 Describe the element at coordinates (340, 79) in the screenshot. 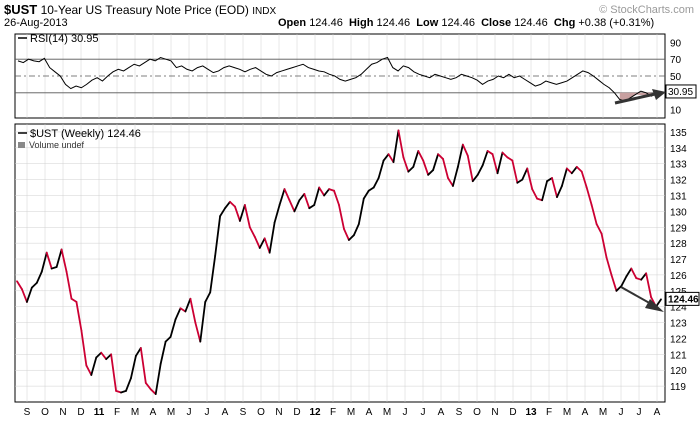

I see `rsi-line` at that location.